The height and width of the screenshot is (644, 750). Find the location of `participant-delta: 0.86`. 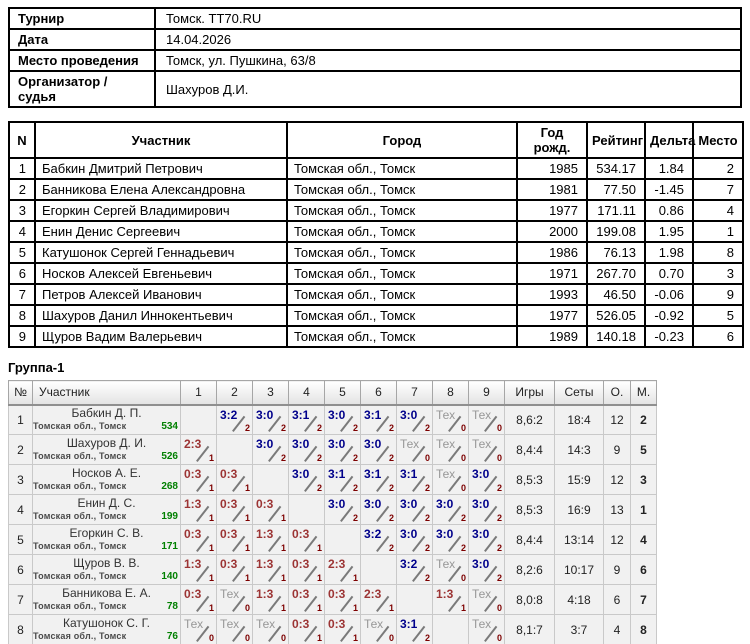

participant-delta: 0.86 is located at coordinates (669, 210).